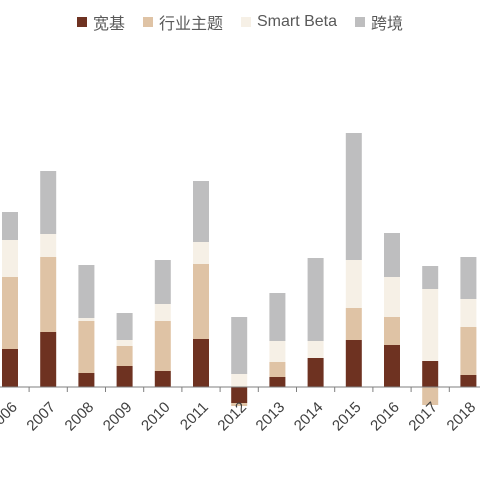  I want to click on legend-item-smart-beta: Smart Beta, so click(289, 22).